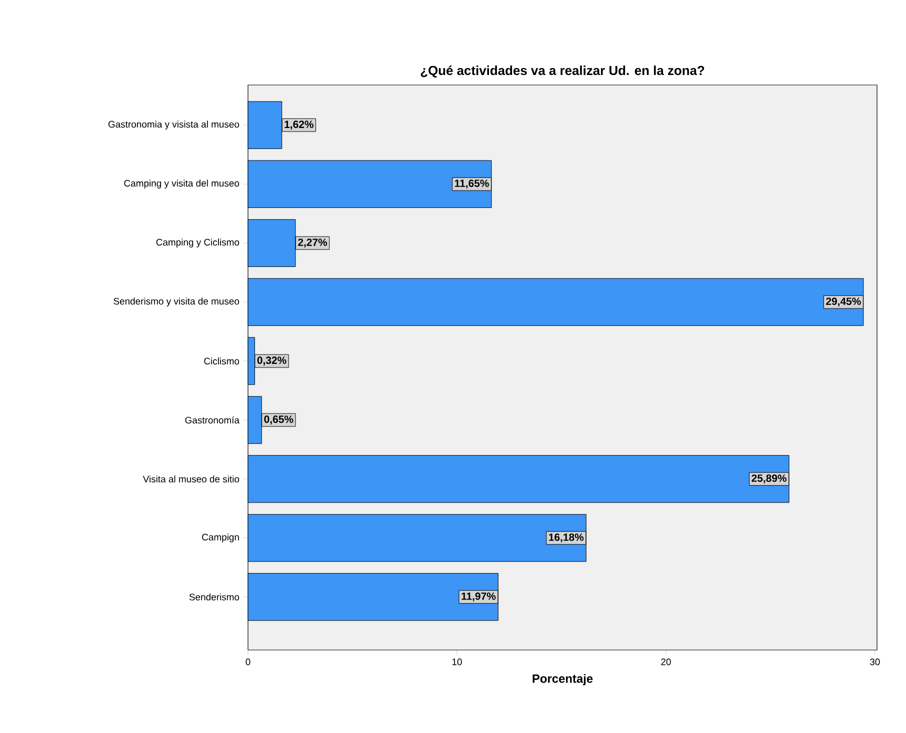 The image size is (906, 733). I want to click on y-tick-label: Camping y Ciclismo, so click(198, 243).